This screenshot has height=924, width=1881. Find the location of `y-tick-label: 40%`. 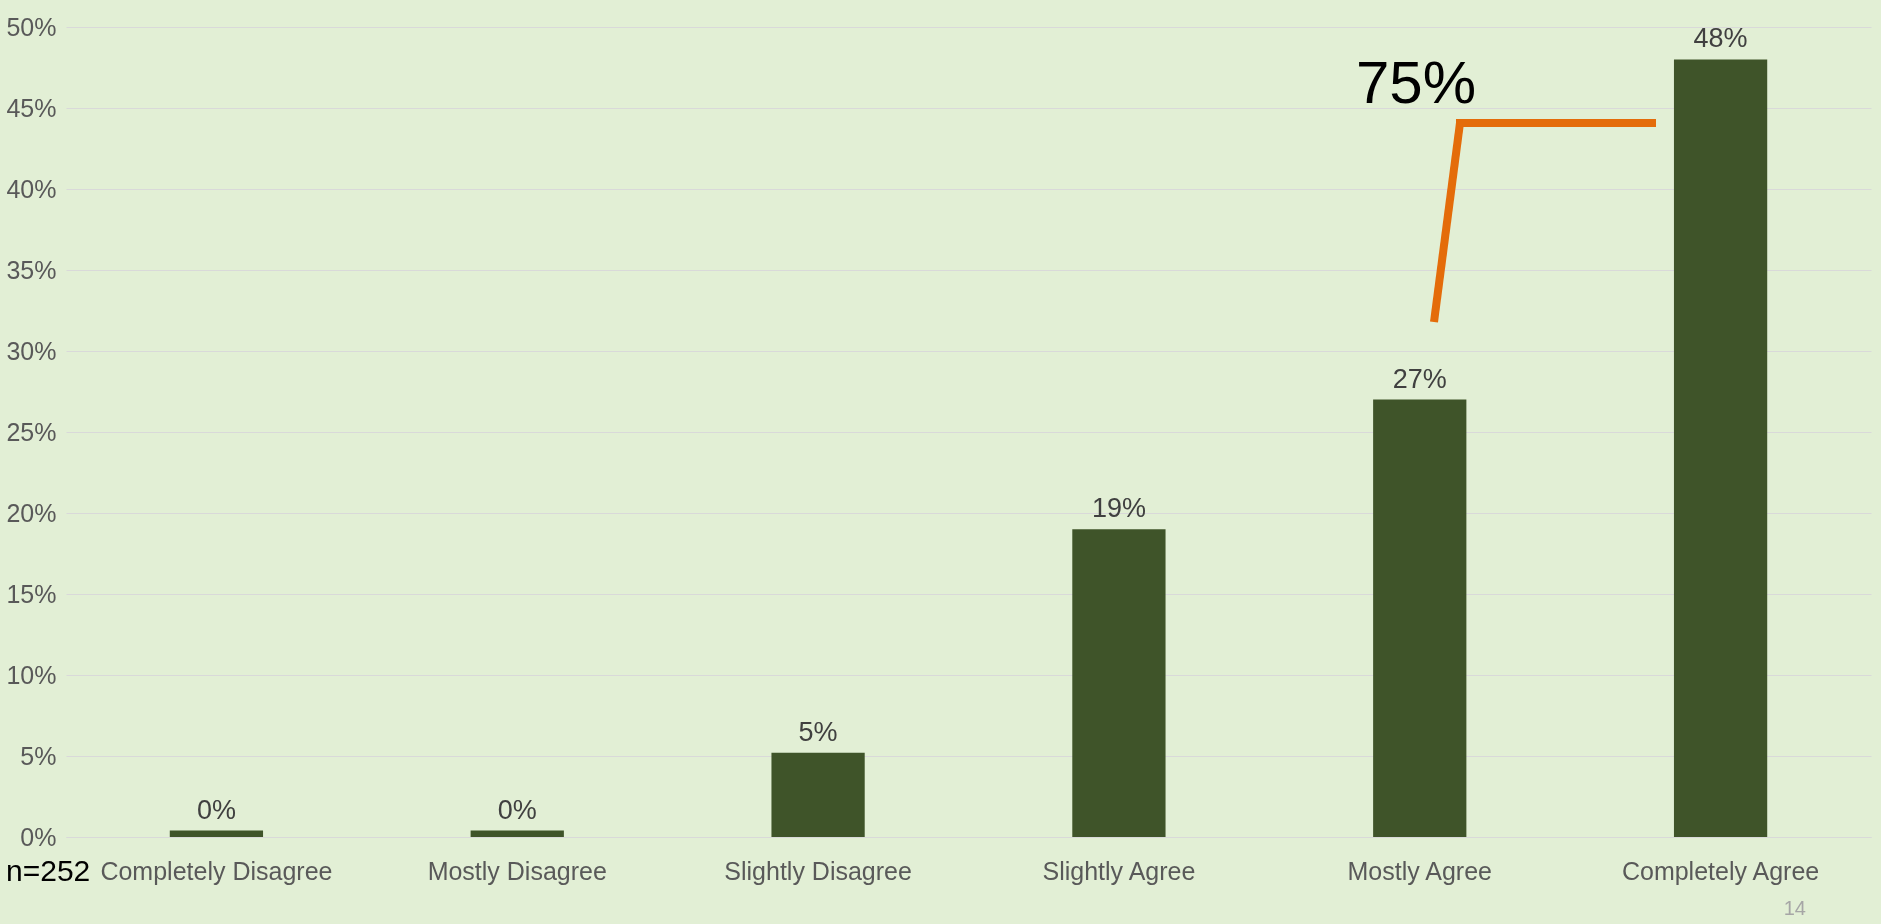

y-tick-label: 40% is located at coordinates (31, 188).